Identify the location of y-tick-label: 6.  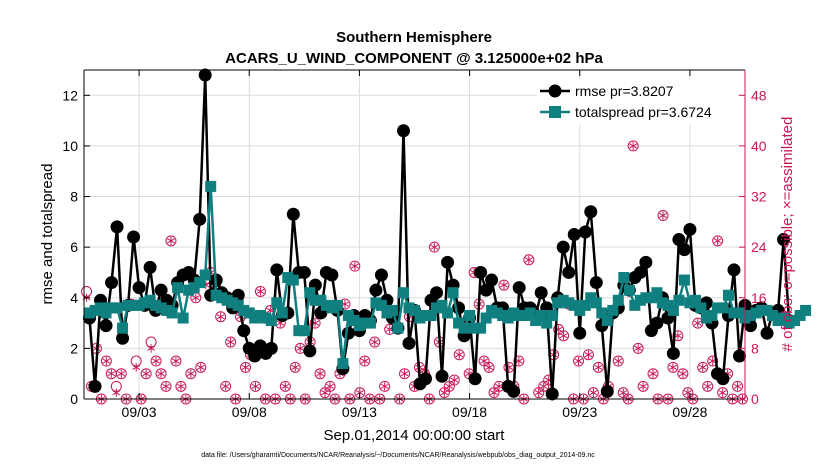
(74, 247).